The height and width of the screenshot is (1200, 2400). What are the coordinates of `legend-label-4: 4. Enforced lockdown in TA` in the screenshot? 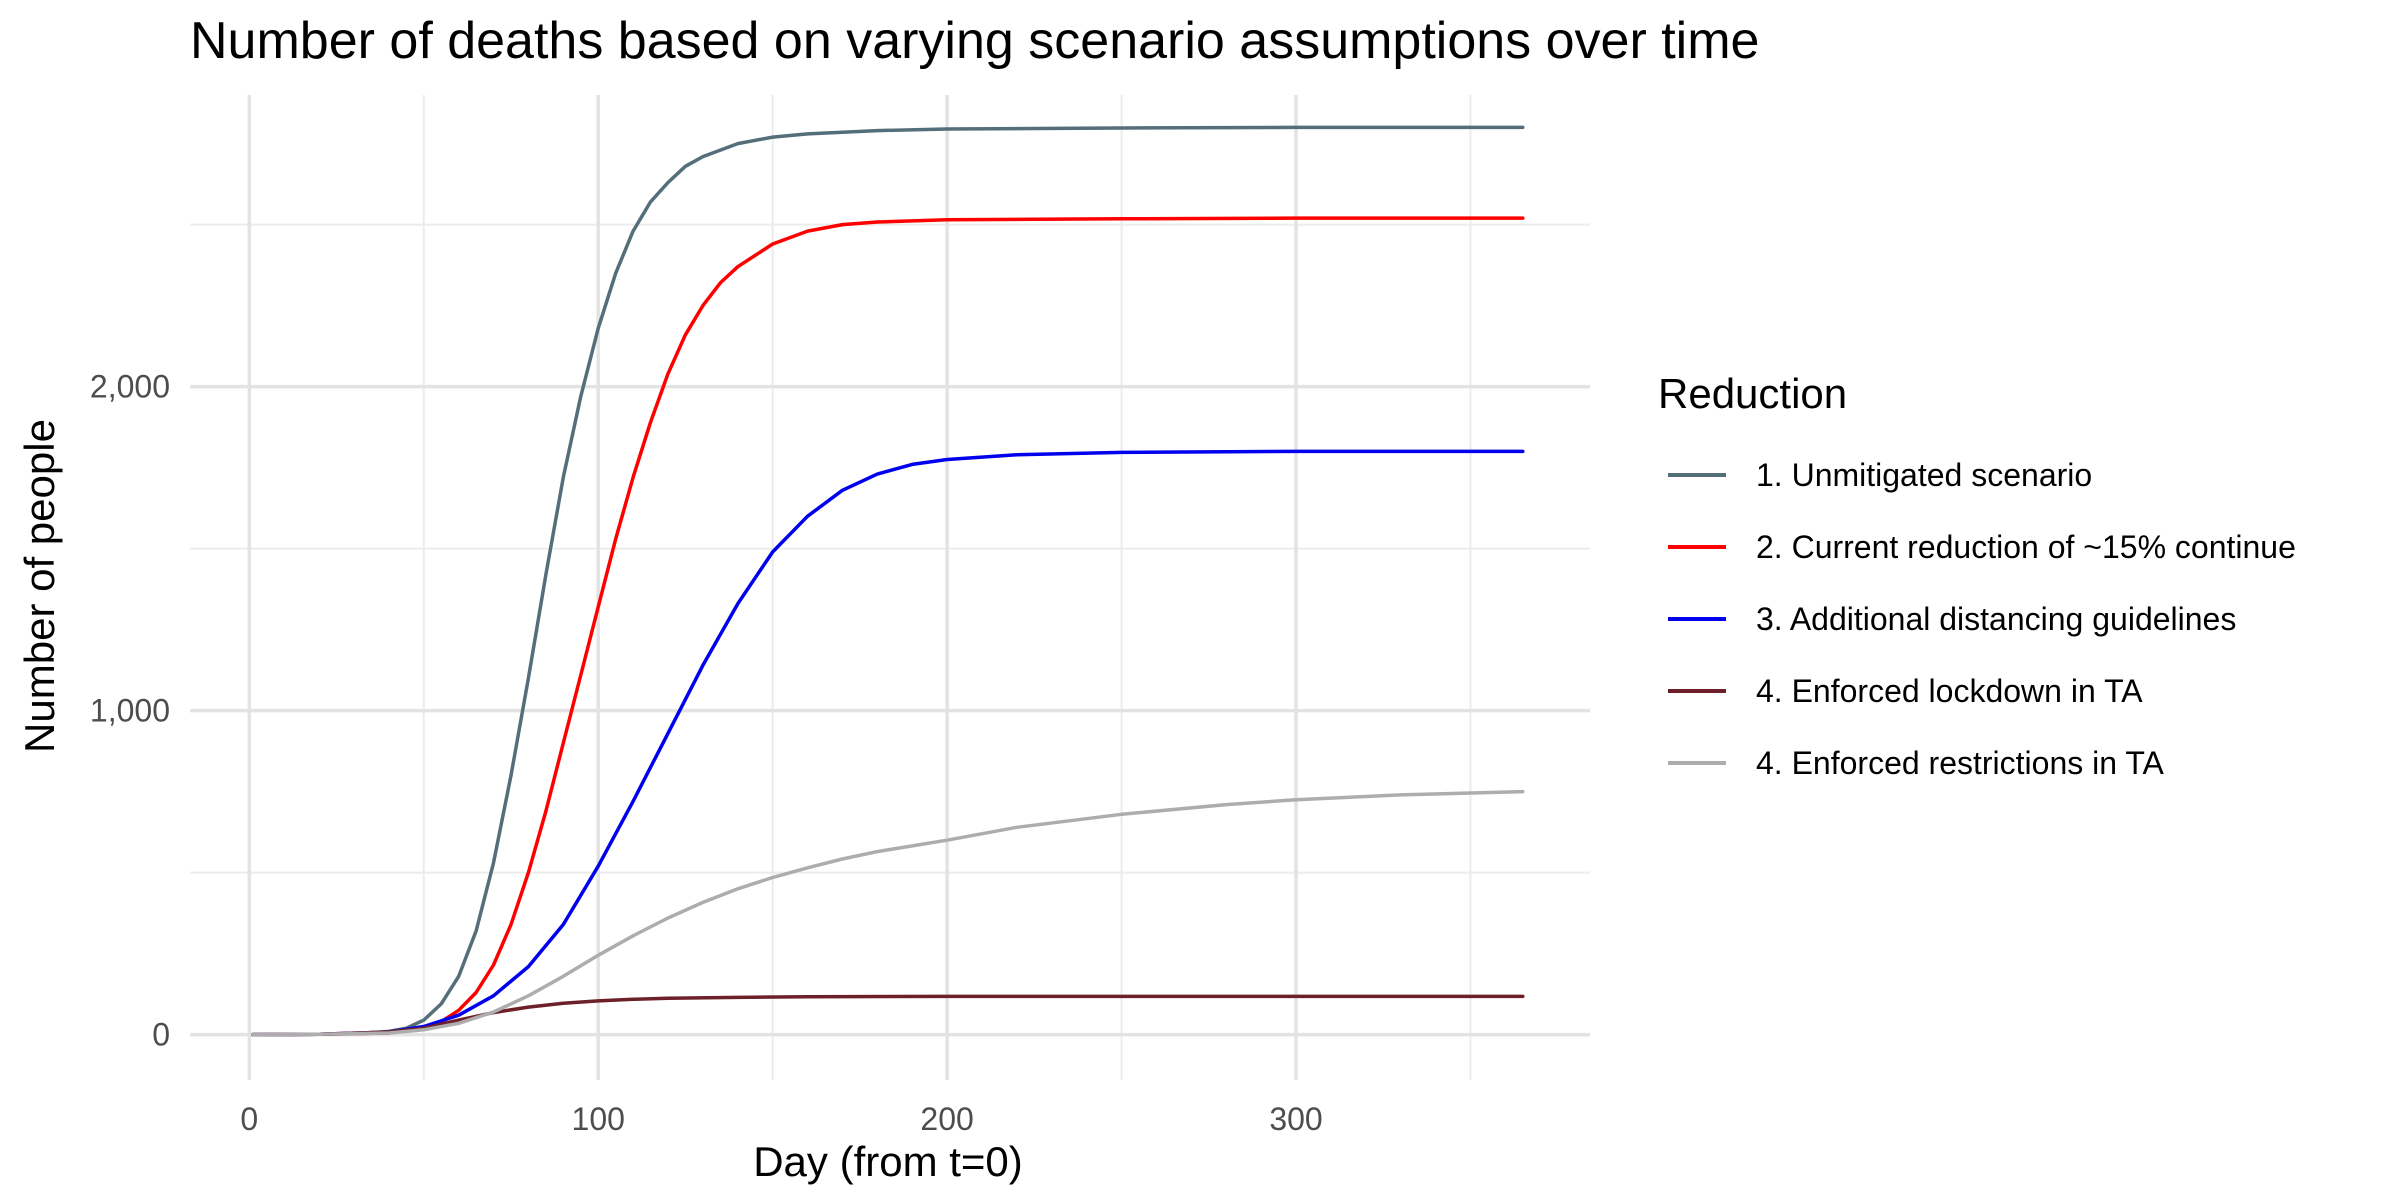 It's located at (1949, 691).